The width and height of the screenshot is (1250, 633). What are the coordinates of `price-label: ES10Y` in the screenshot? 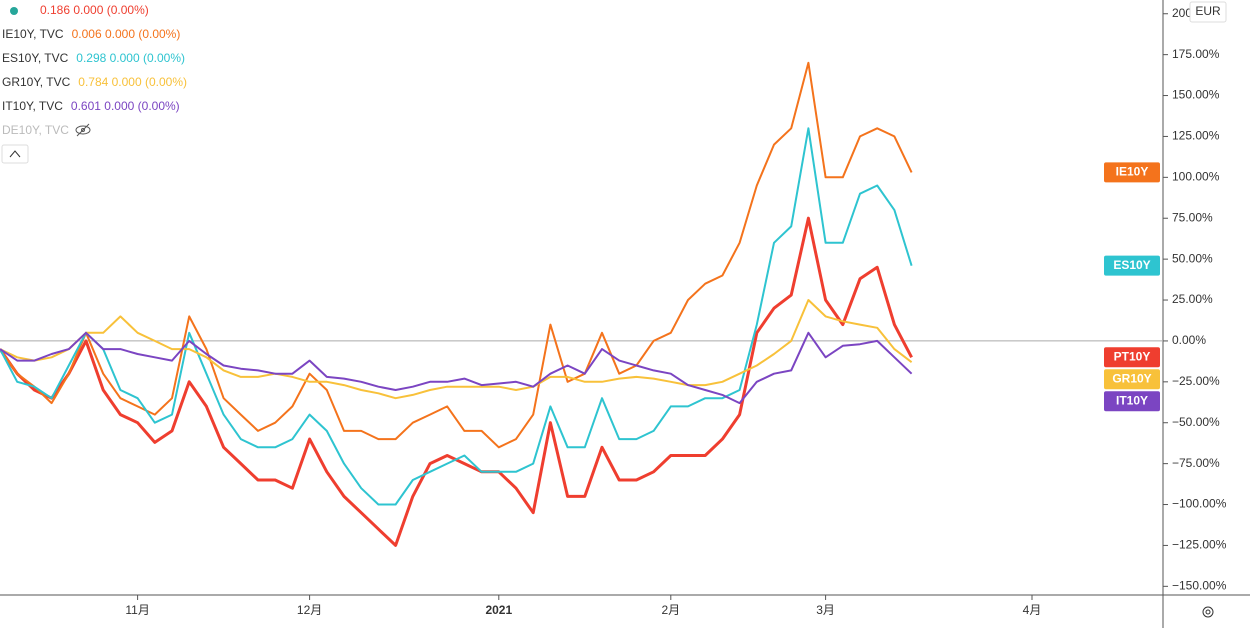 It's located at (1131, 265).